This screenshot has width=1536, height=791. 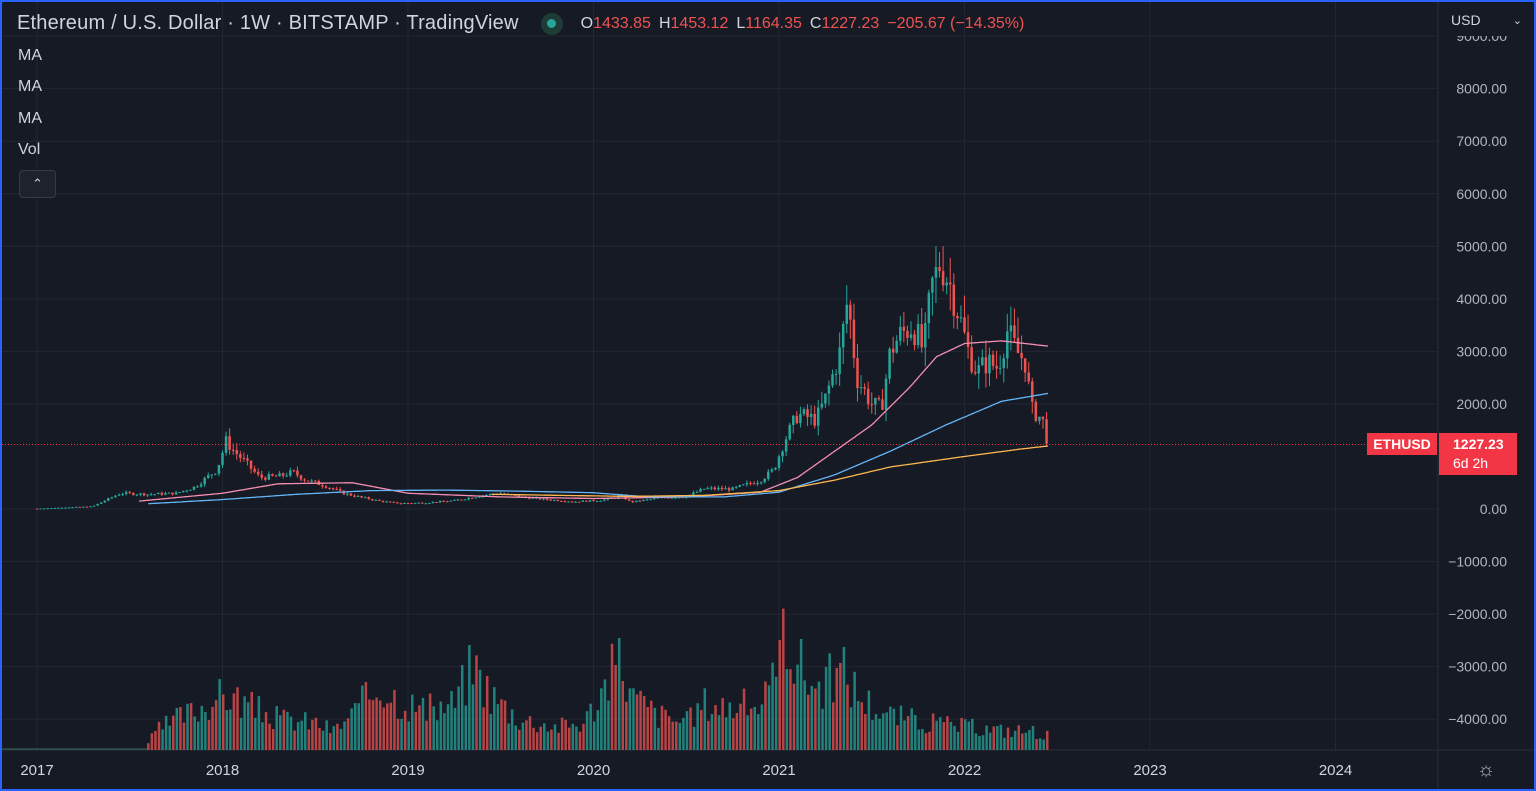 I want to click on time-tick-label: 2017, so click(x=36, y=770).